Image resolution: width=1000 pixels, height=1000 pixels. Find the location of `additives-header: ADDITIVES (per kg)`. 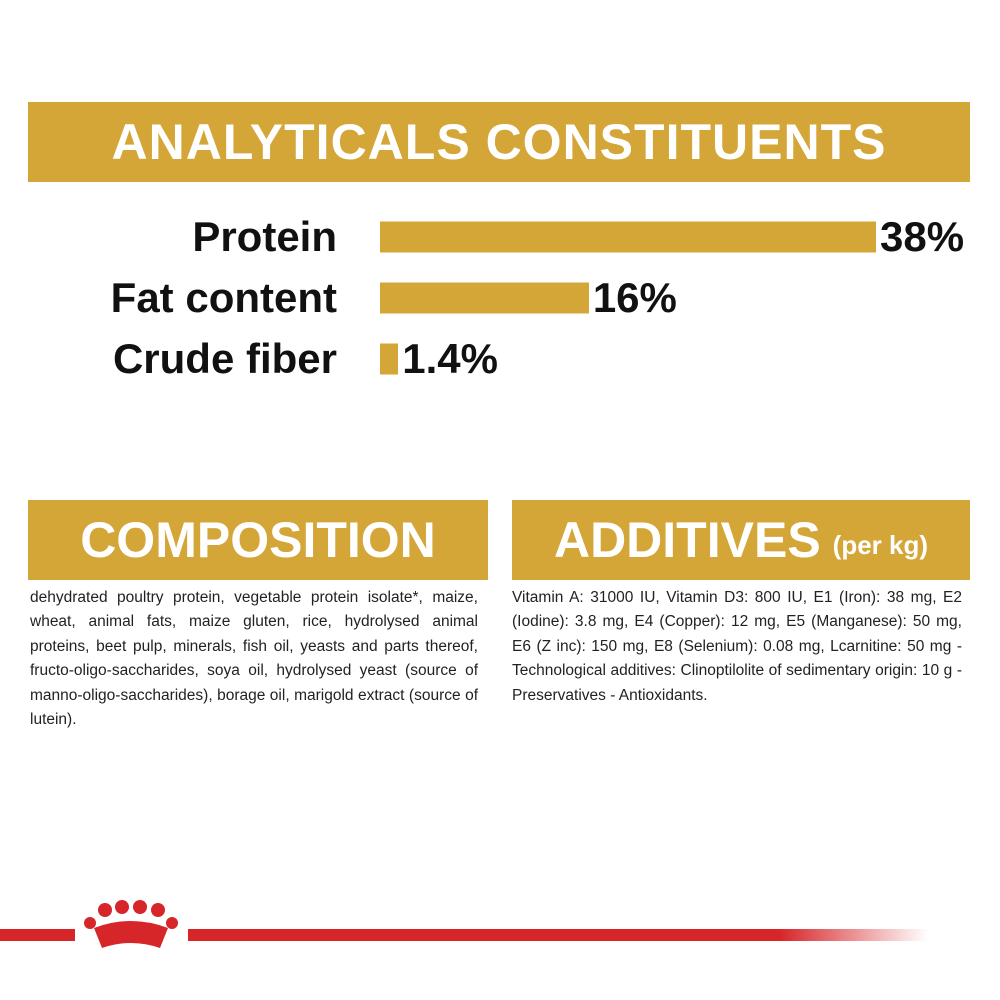

additives-header: ADDITIVES (per kg) is located at coordinates (741, 540).